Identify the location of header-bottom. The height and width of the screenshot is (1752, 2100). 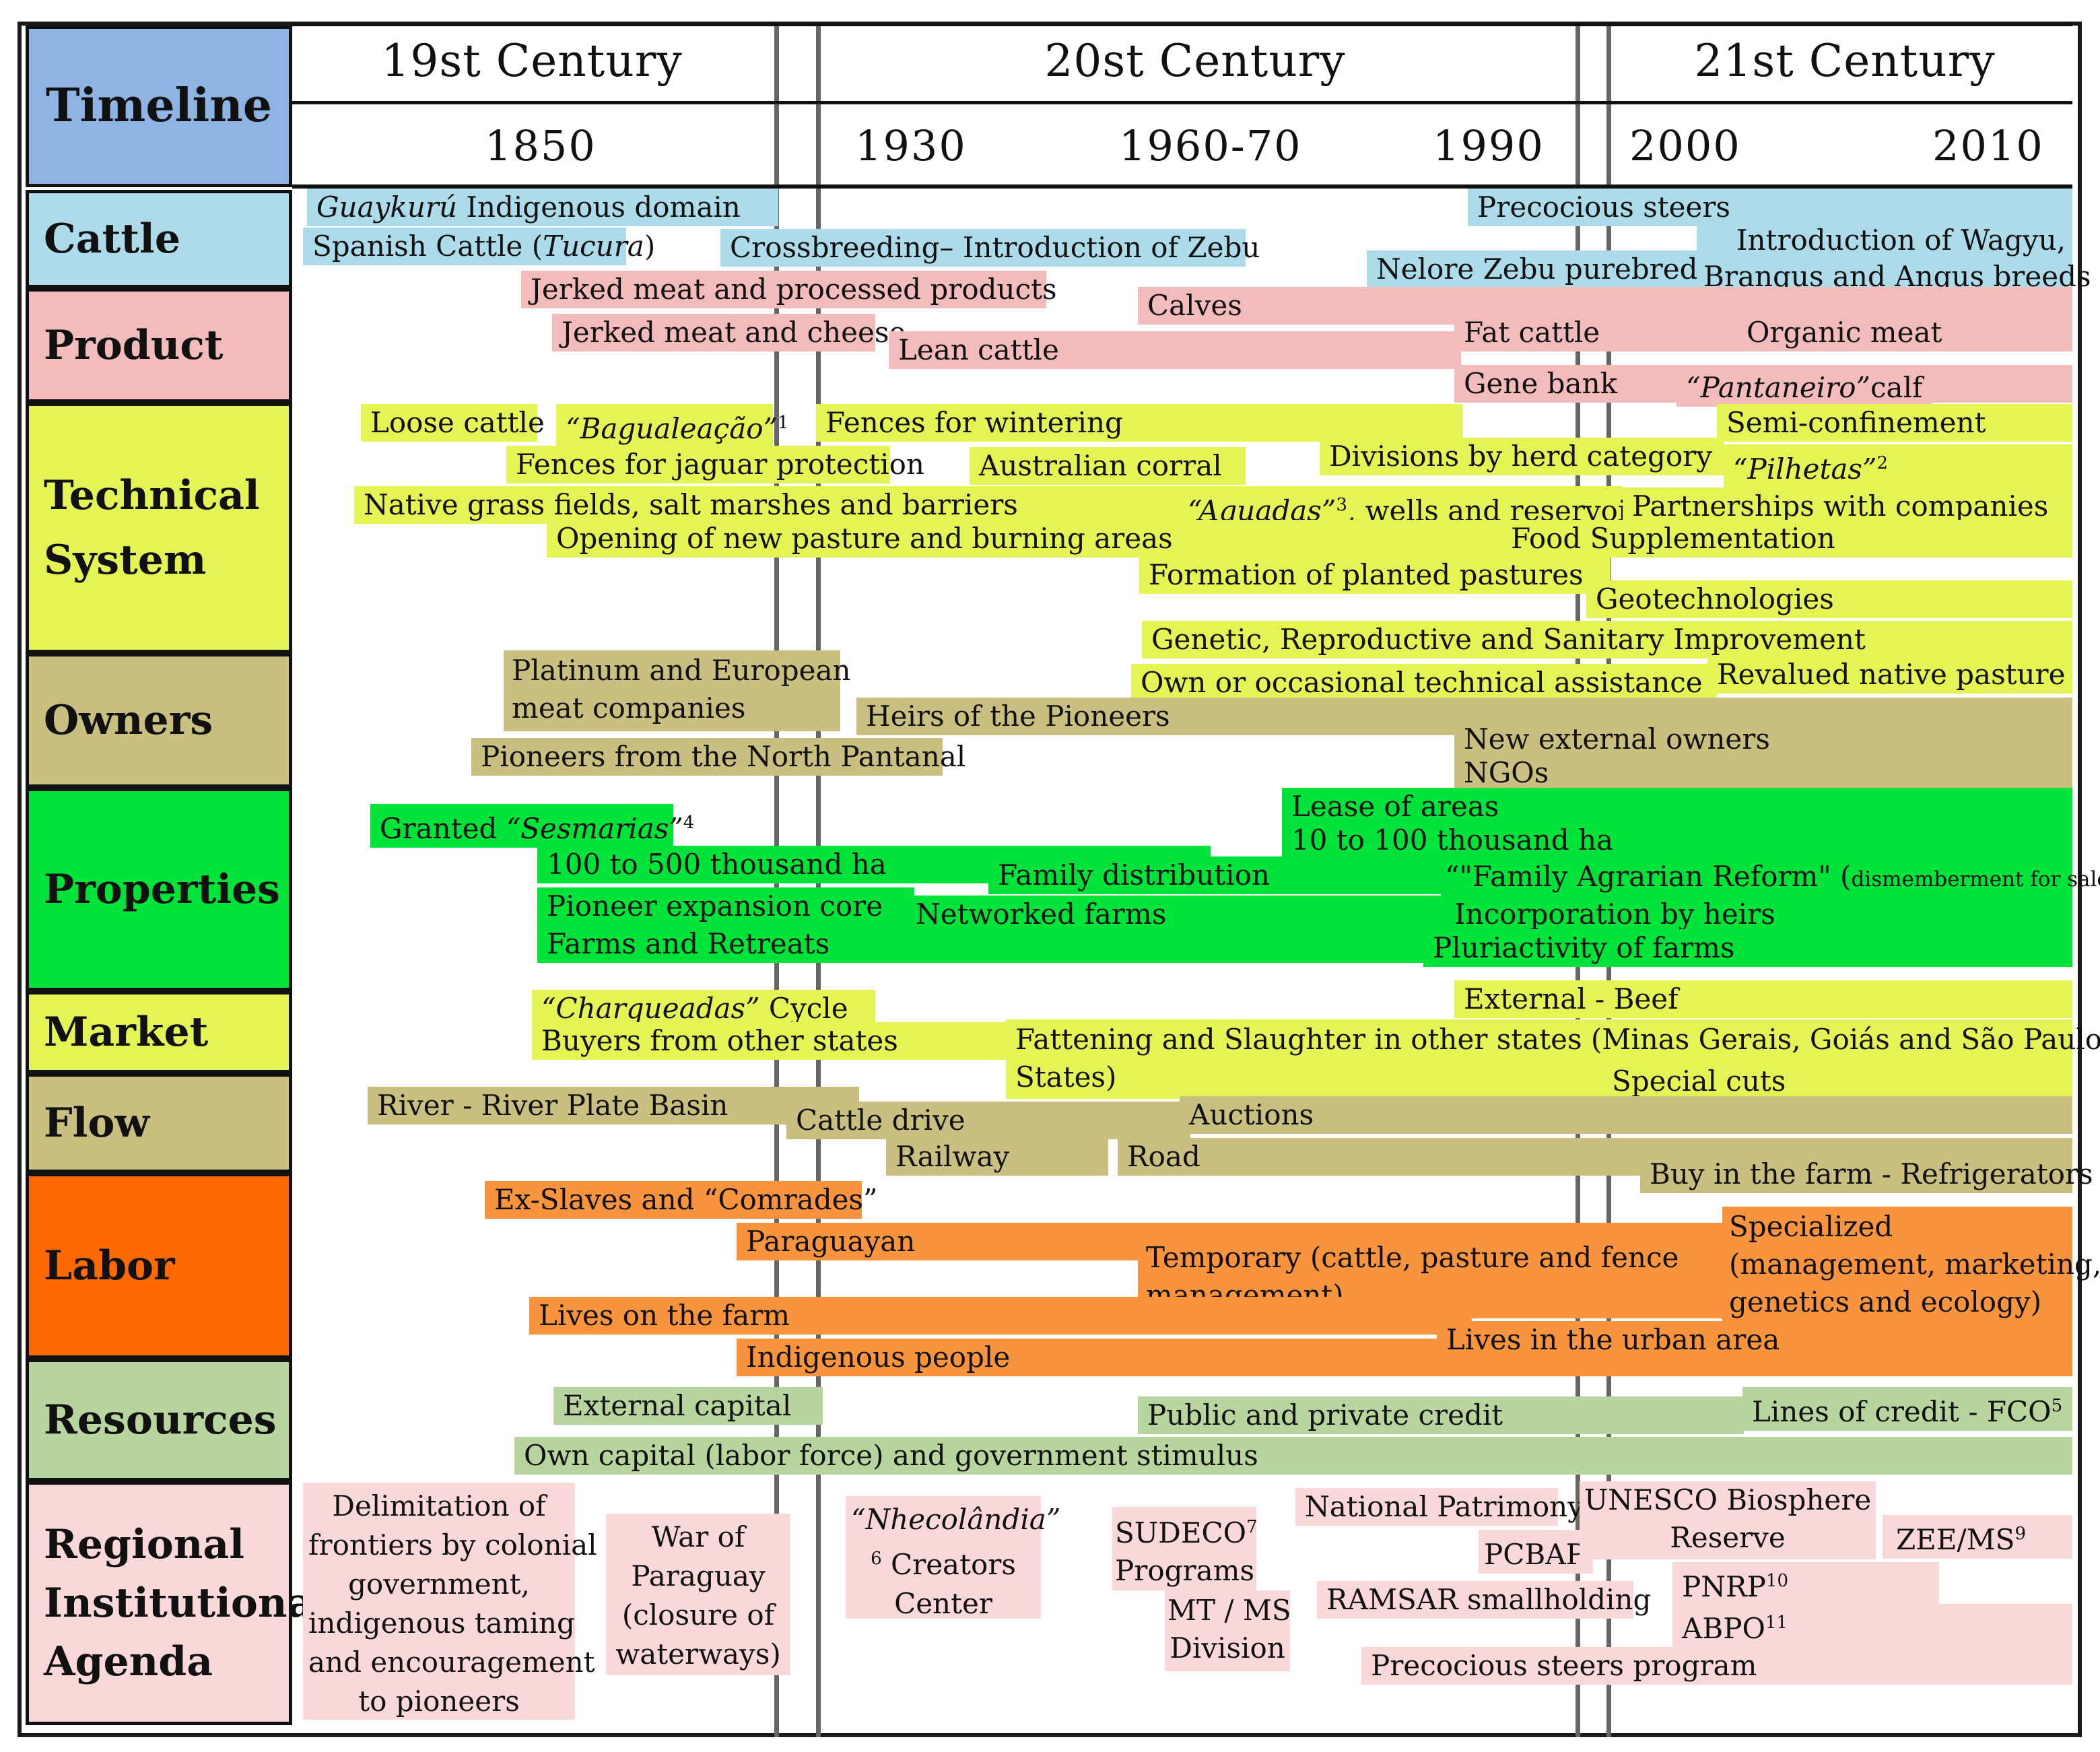
(1182, 186).